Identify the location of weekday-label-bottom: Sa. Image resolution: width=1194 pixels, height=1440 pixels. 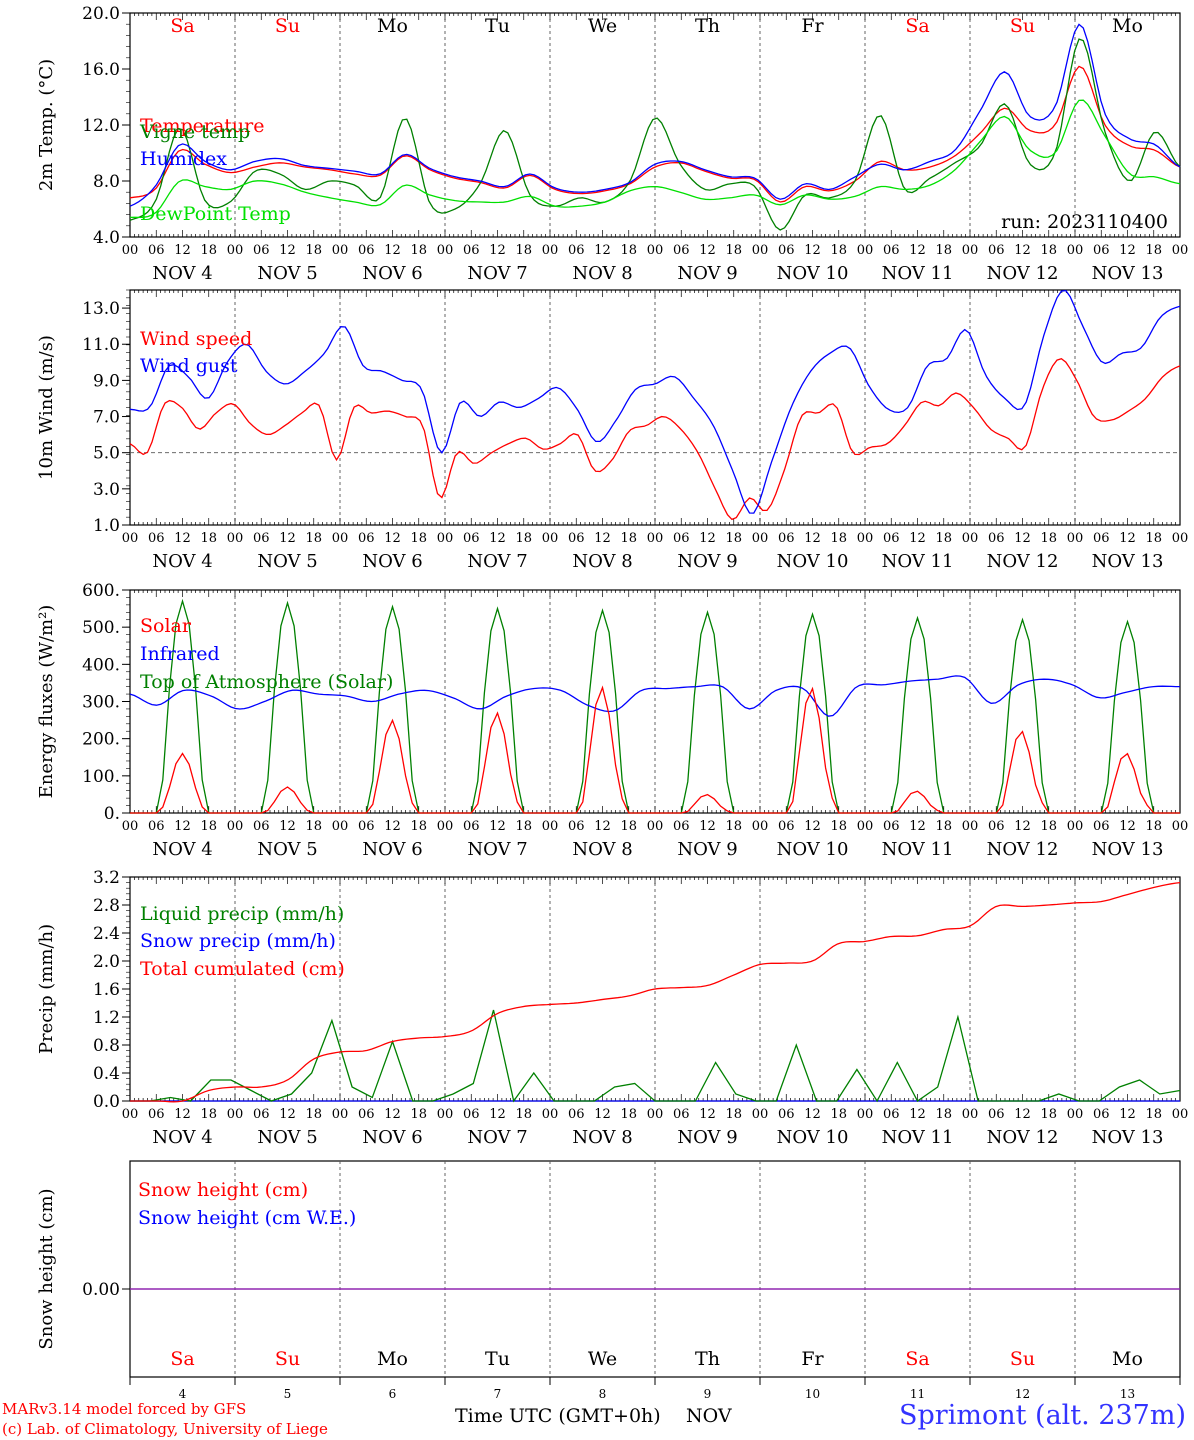
(182, 1359).